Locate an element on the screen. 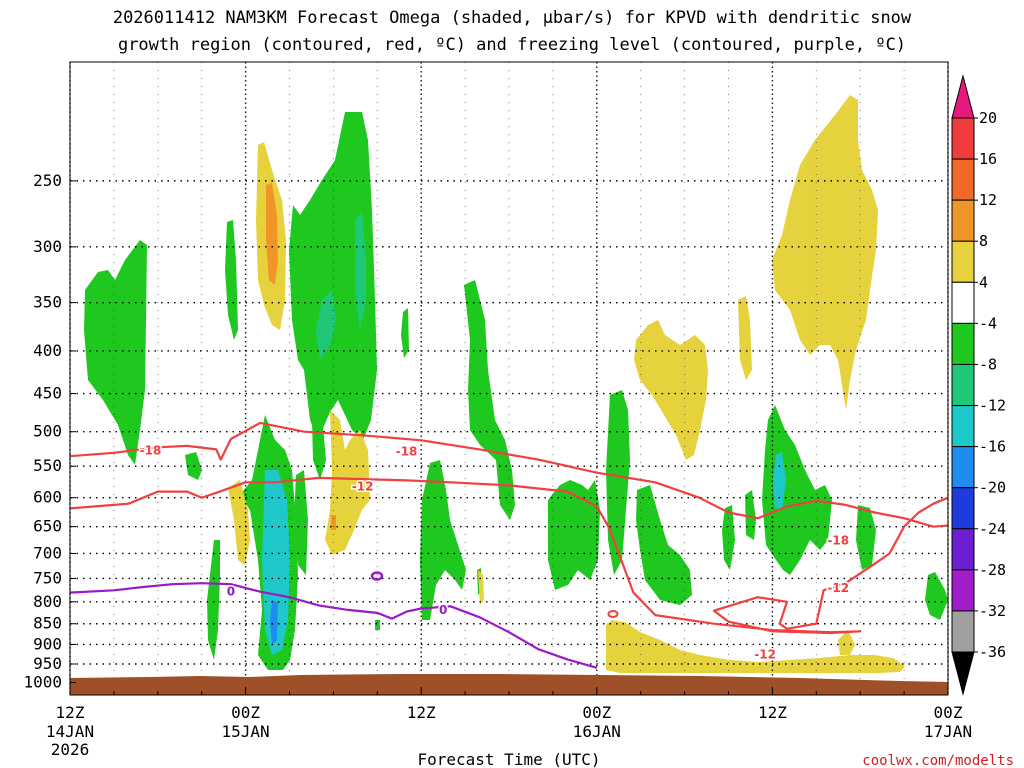 This screenshot has height=768, width=1024. y-tick-label: 950 is located at coordinates (47, 663).